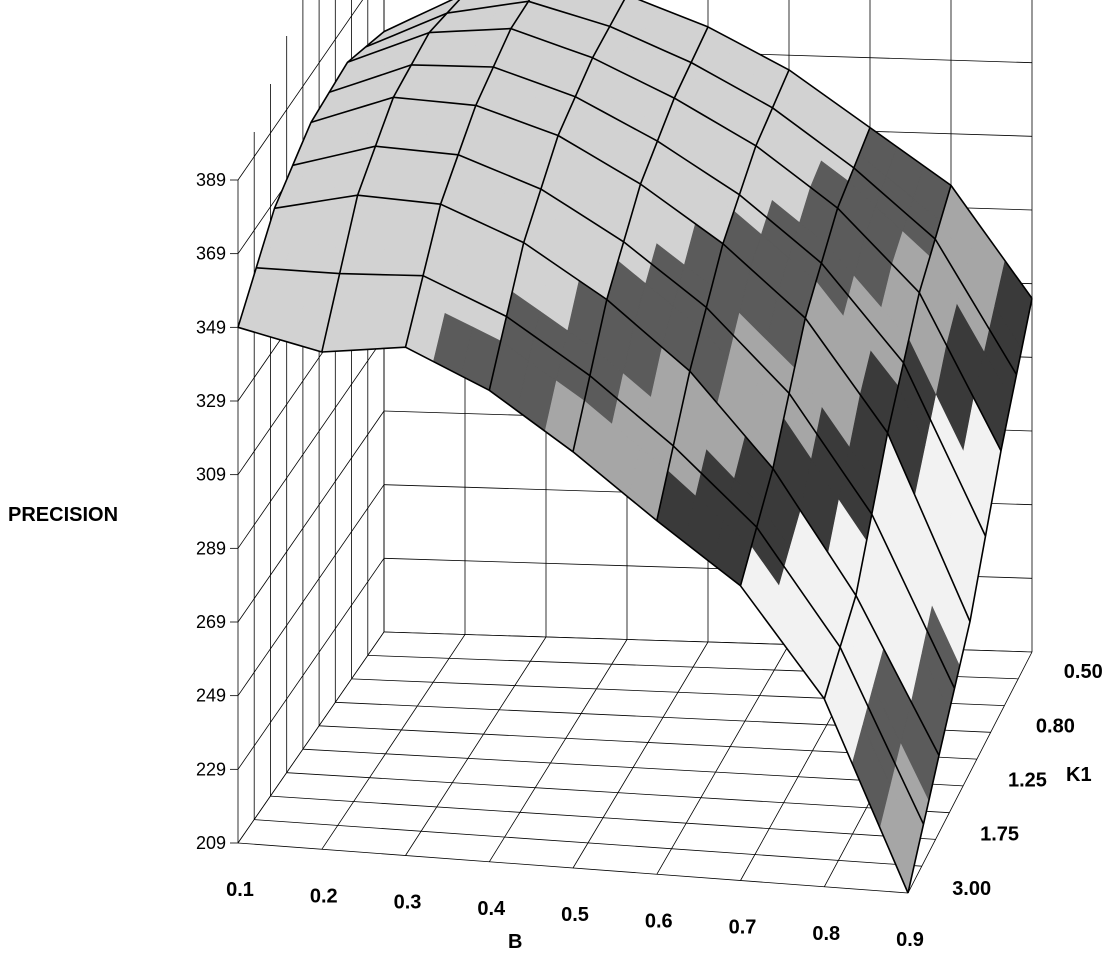 This screenshot has height=954, width=1107. What do you see at coordinates (63, 515) in the screenshot?
I see `z-axis-title: PRECISION` at bounding box center [63, 515].